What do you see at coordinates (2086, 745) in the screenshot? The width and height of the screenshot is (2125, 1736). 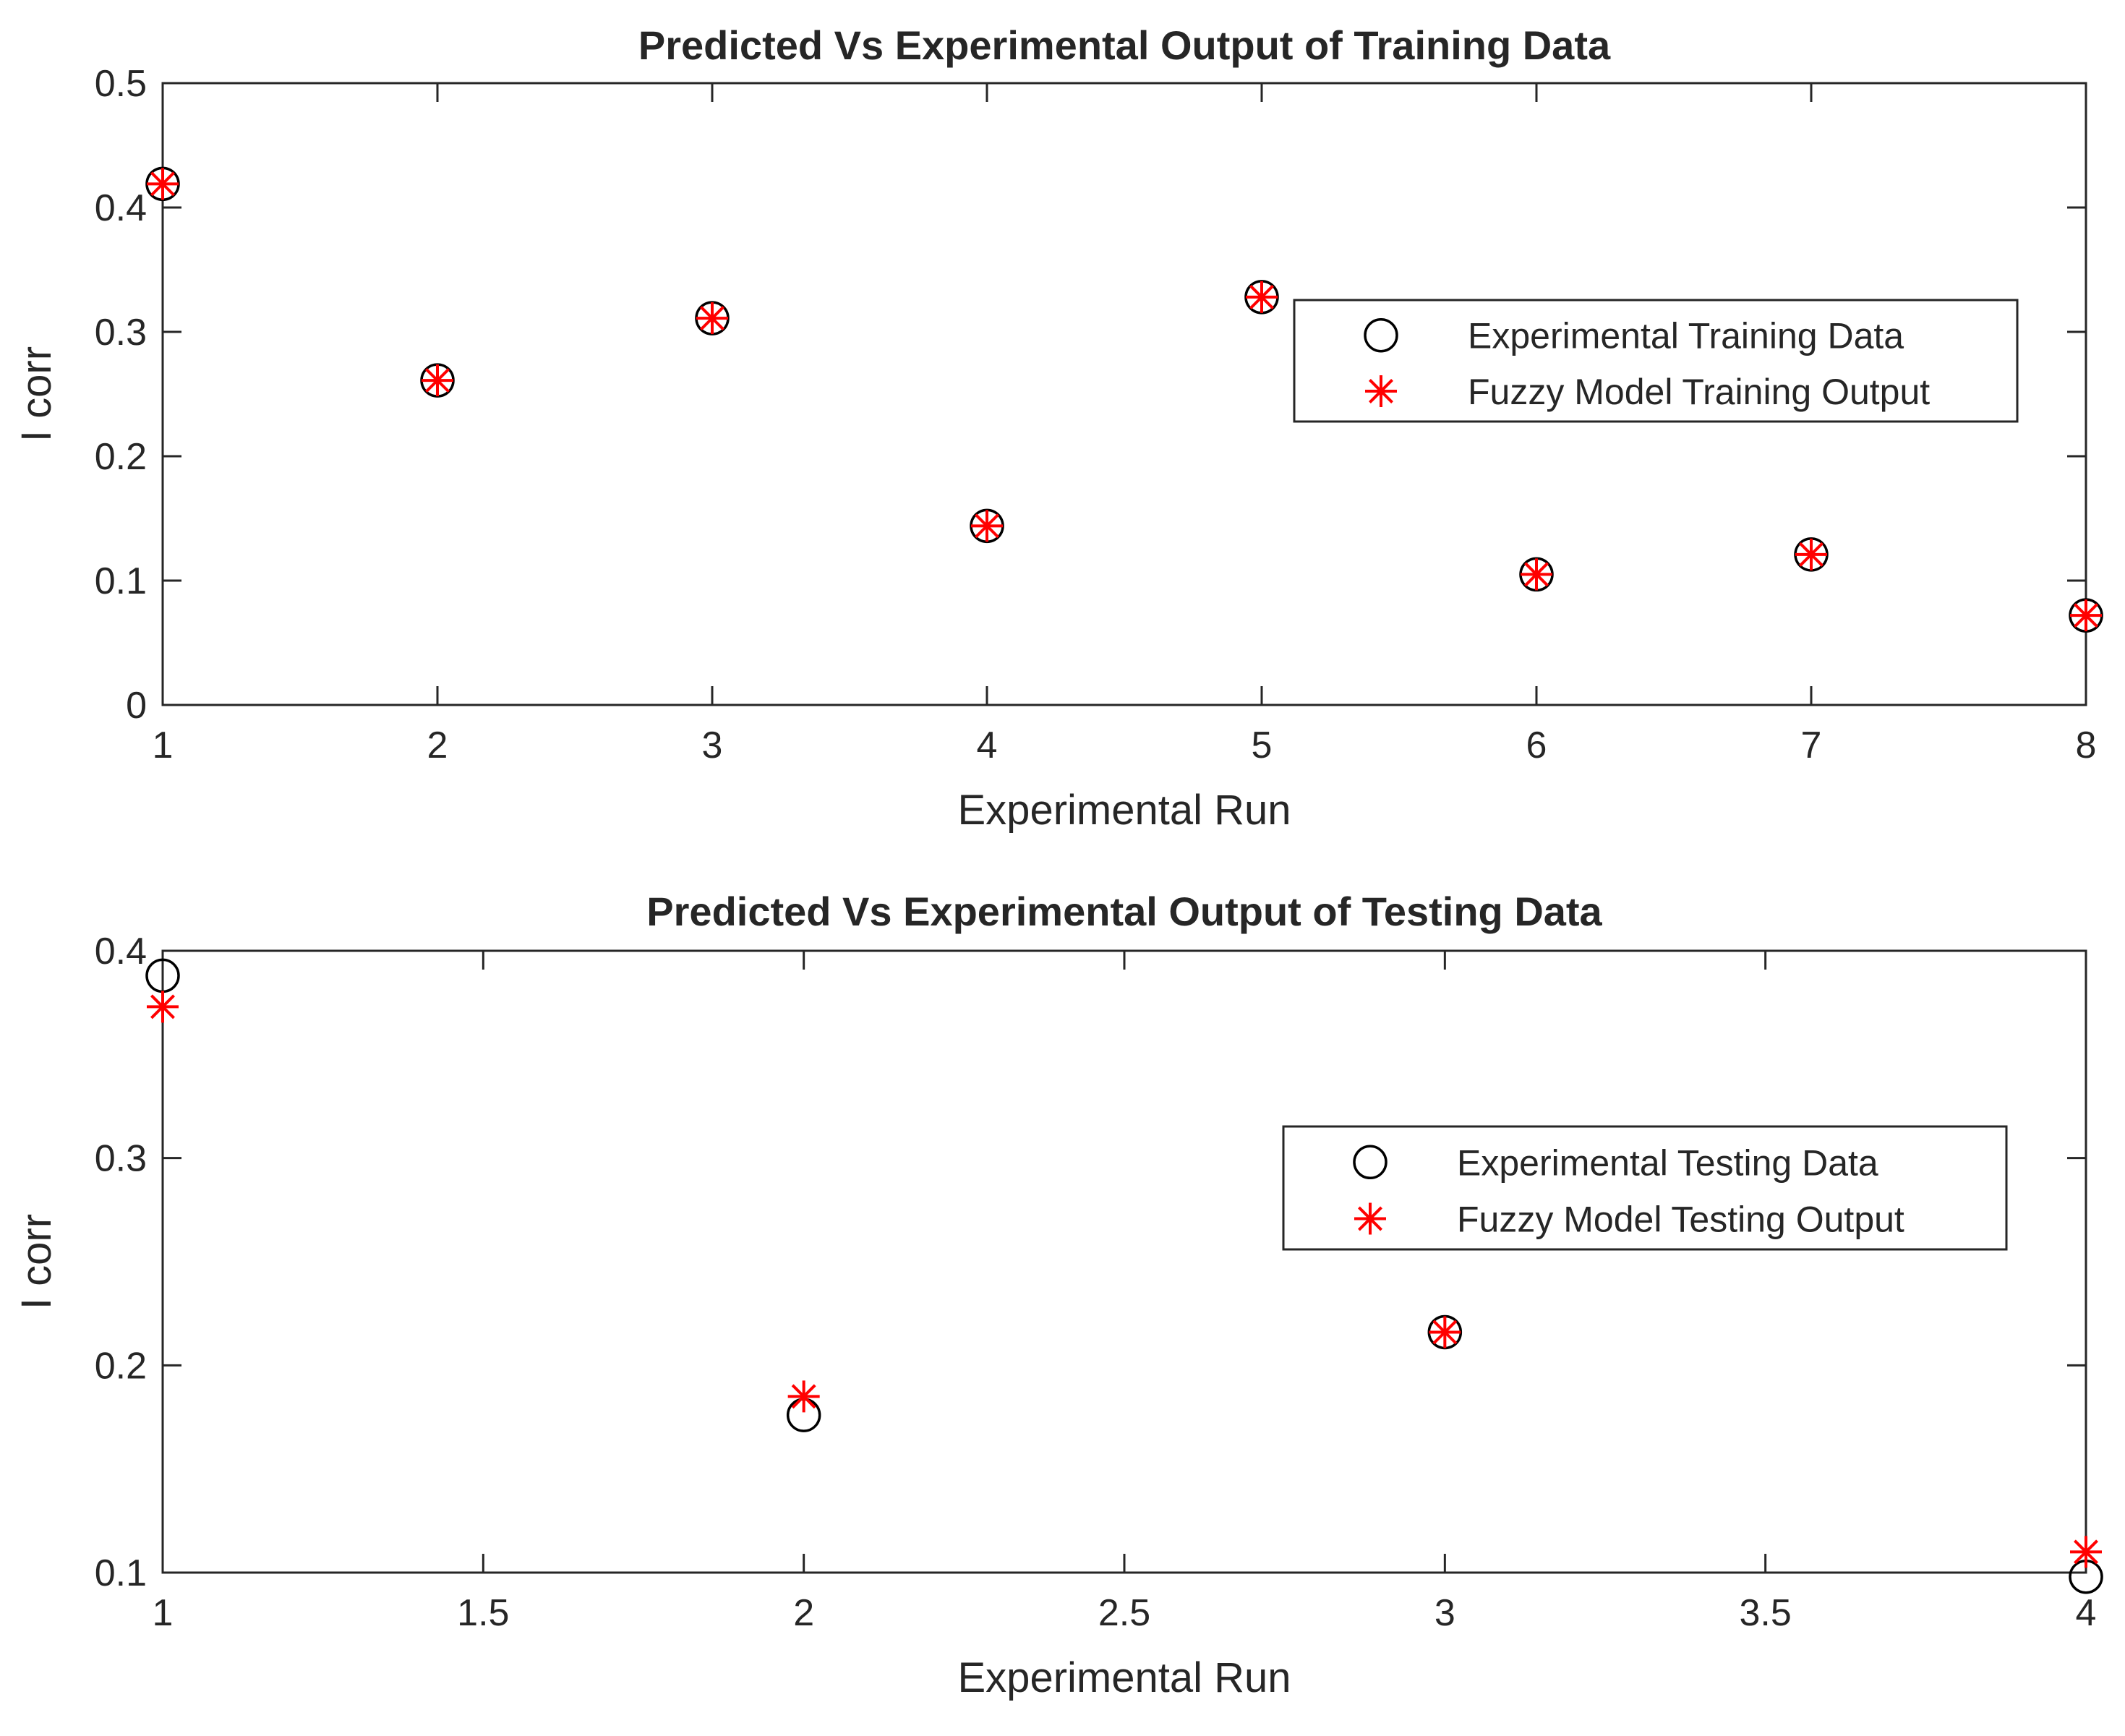 I see `x-tick-label: 8` at bounding box center [2086, 745].